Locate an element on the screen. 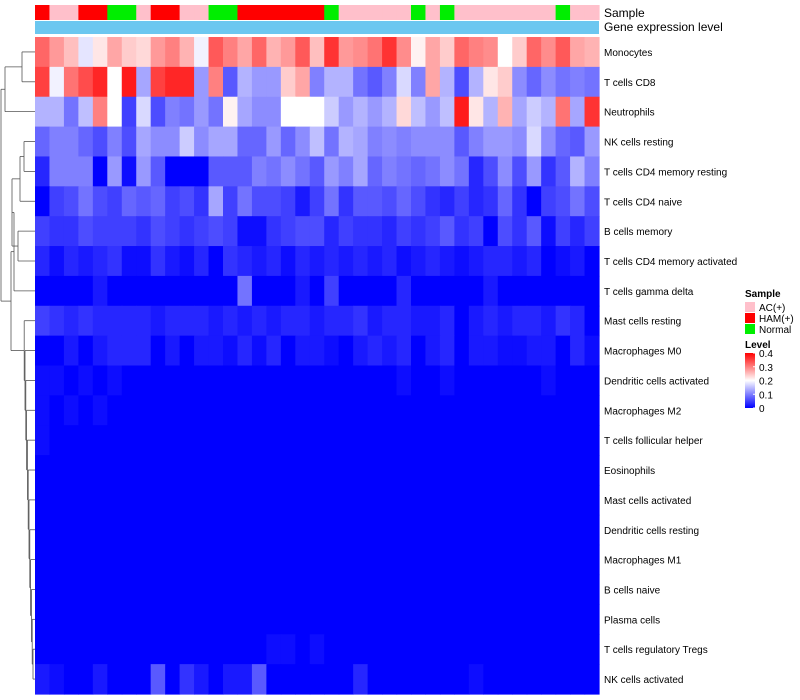 This screenshot has width=800, height=700. row-label: T cells CD4 memory resting is located at coordinates (665, 172).